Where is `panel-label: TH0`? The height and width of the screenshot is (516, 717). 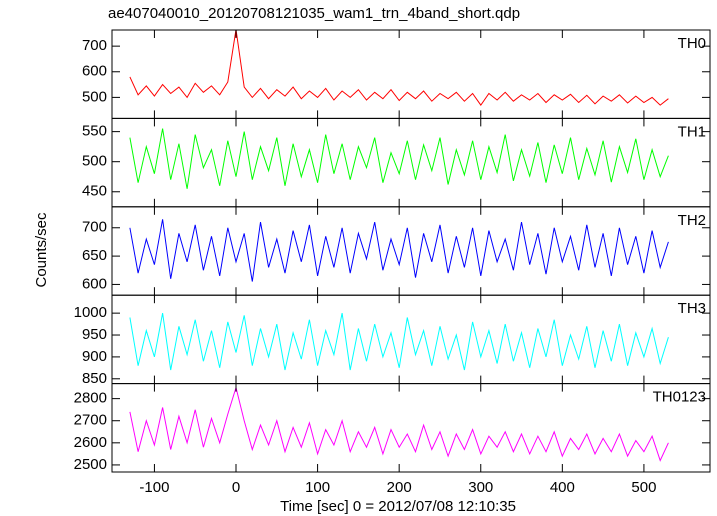 panel-label: TH0 is located at coordinates (692, 43).